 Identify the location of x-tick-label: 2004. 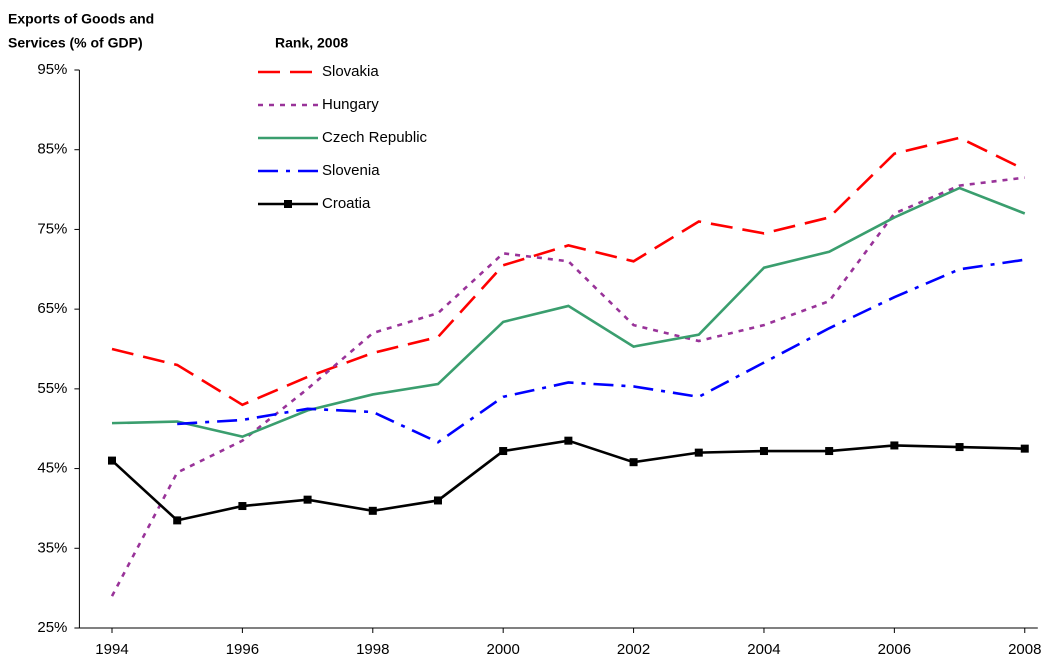
(763, 649).